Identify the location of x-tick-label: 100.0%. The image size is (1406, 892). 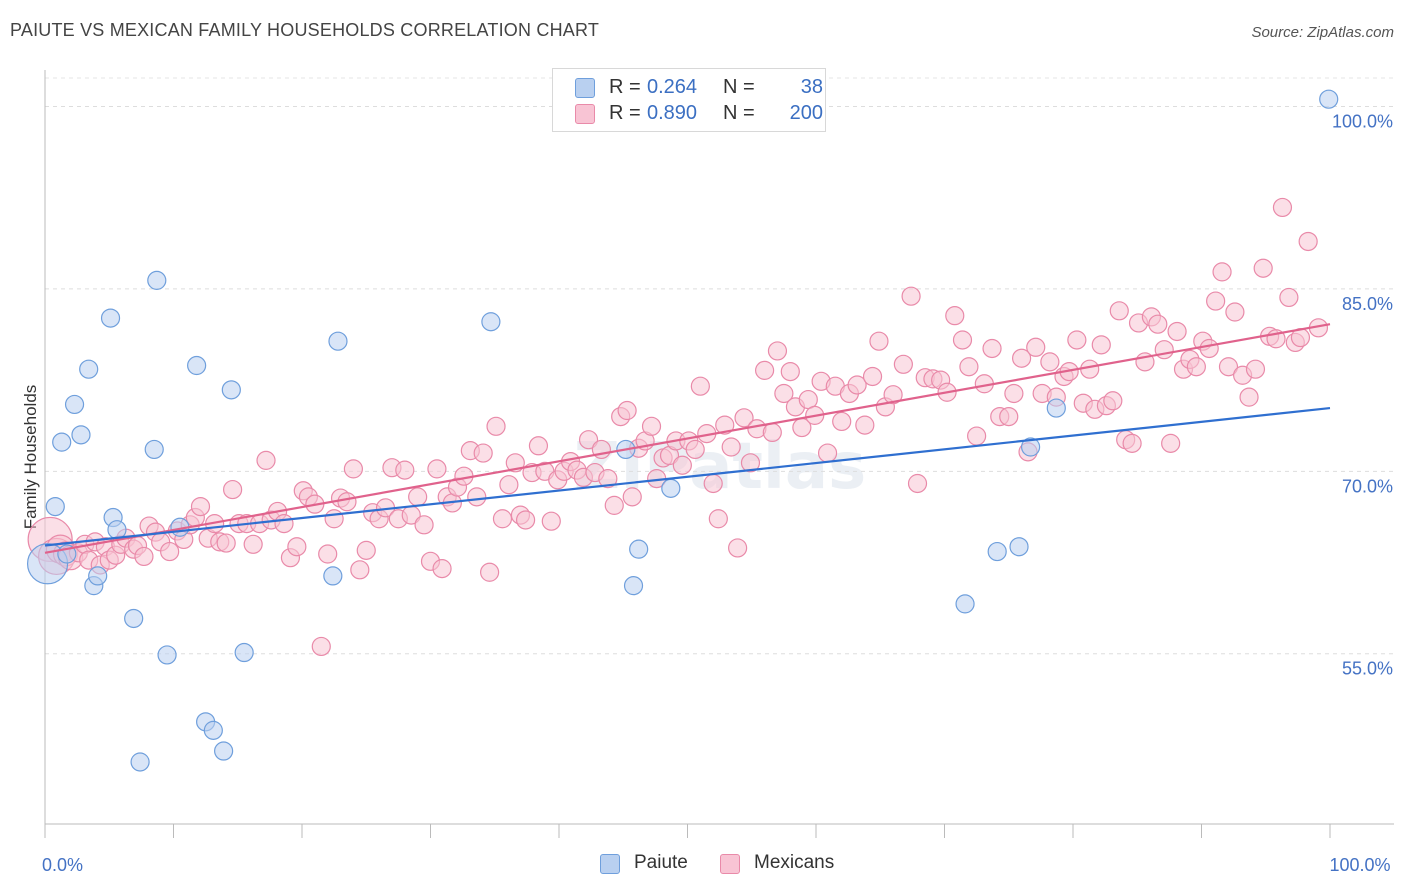
(1359, 865).